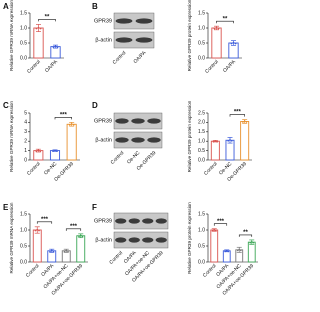 The width and height of the screenshot is (320, 312). I want to click on blot-lane-label: OA/PA, so click(140, 57).